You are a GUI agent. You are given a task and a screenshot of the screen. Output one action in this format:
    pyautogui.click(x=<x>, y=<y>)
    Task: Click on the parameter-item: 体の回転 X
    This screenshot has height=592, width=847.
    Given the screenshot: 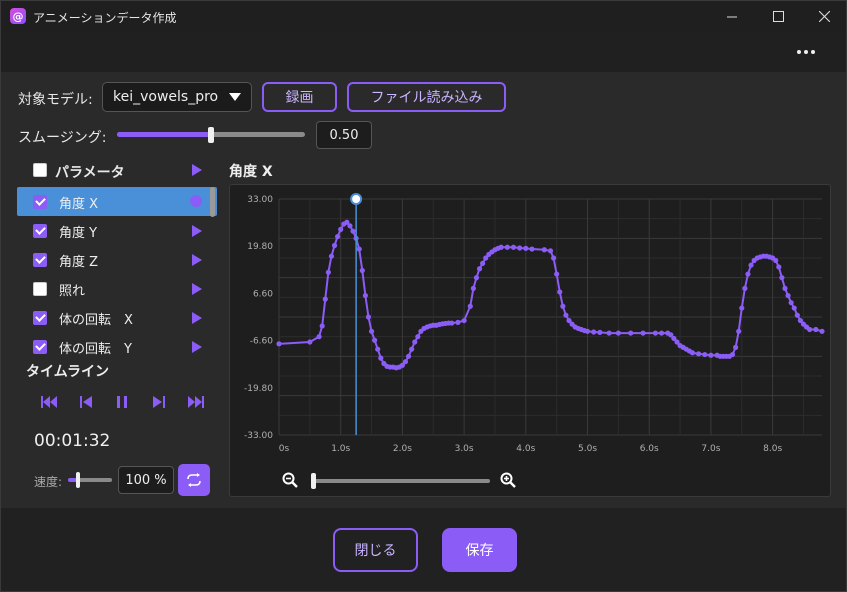 What is the action you would take?
    pyautogui.click(x=117, y=317)
    